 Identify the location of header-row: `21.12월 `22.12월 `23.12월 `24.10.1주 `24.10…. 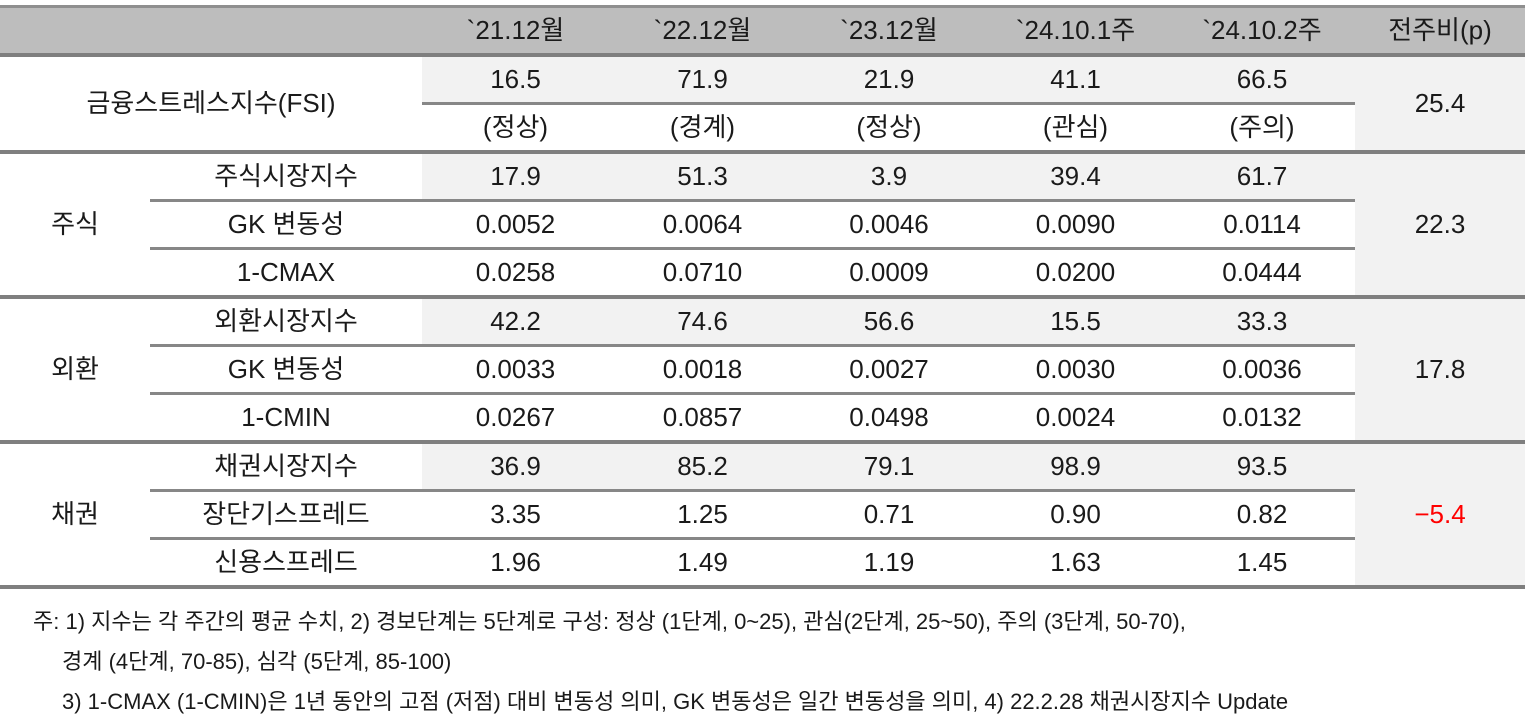
(762, 31).